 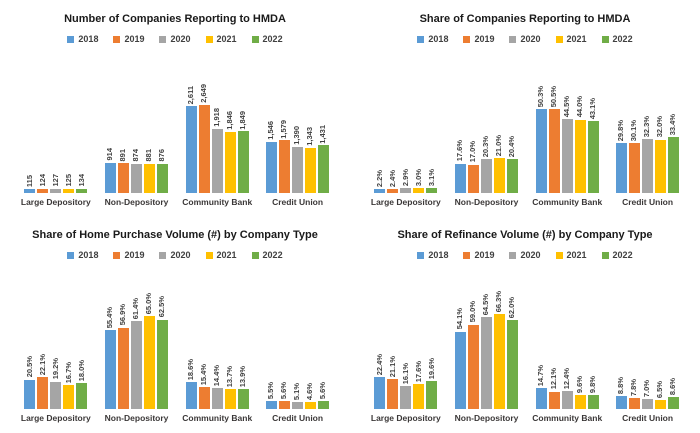 What do you see at coordinates (55, 418) in the screenshot?
I see `category-label: Large Depository` at bounding box center [55, 418].